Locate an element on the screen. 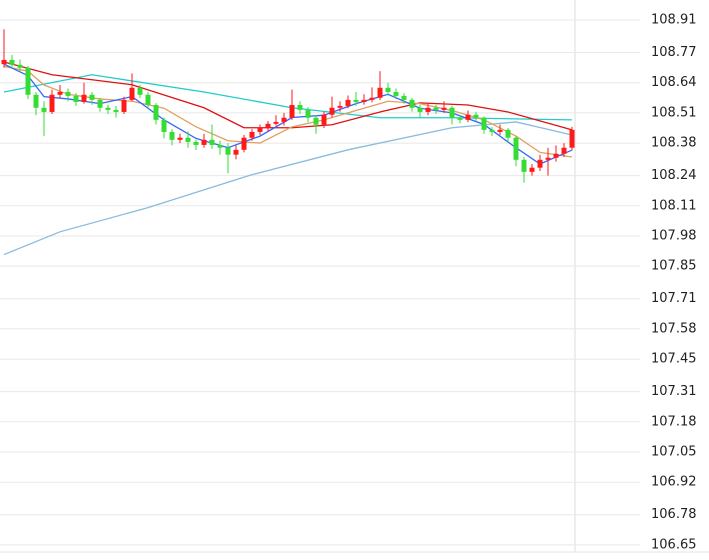 Image resolution: width=709 pixels, height=560 pixels. y-tick-label: 108.51 is located at coordinates (674, 112).